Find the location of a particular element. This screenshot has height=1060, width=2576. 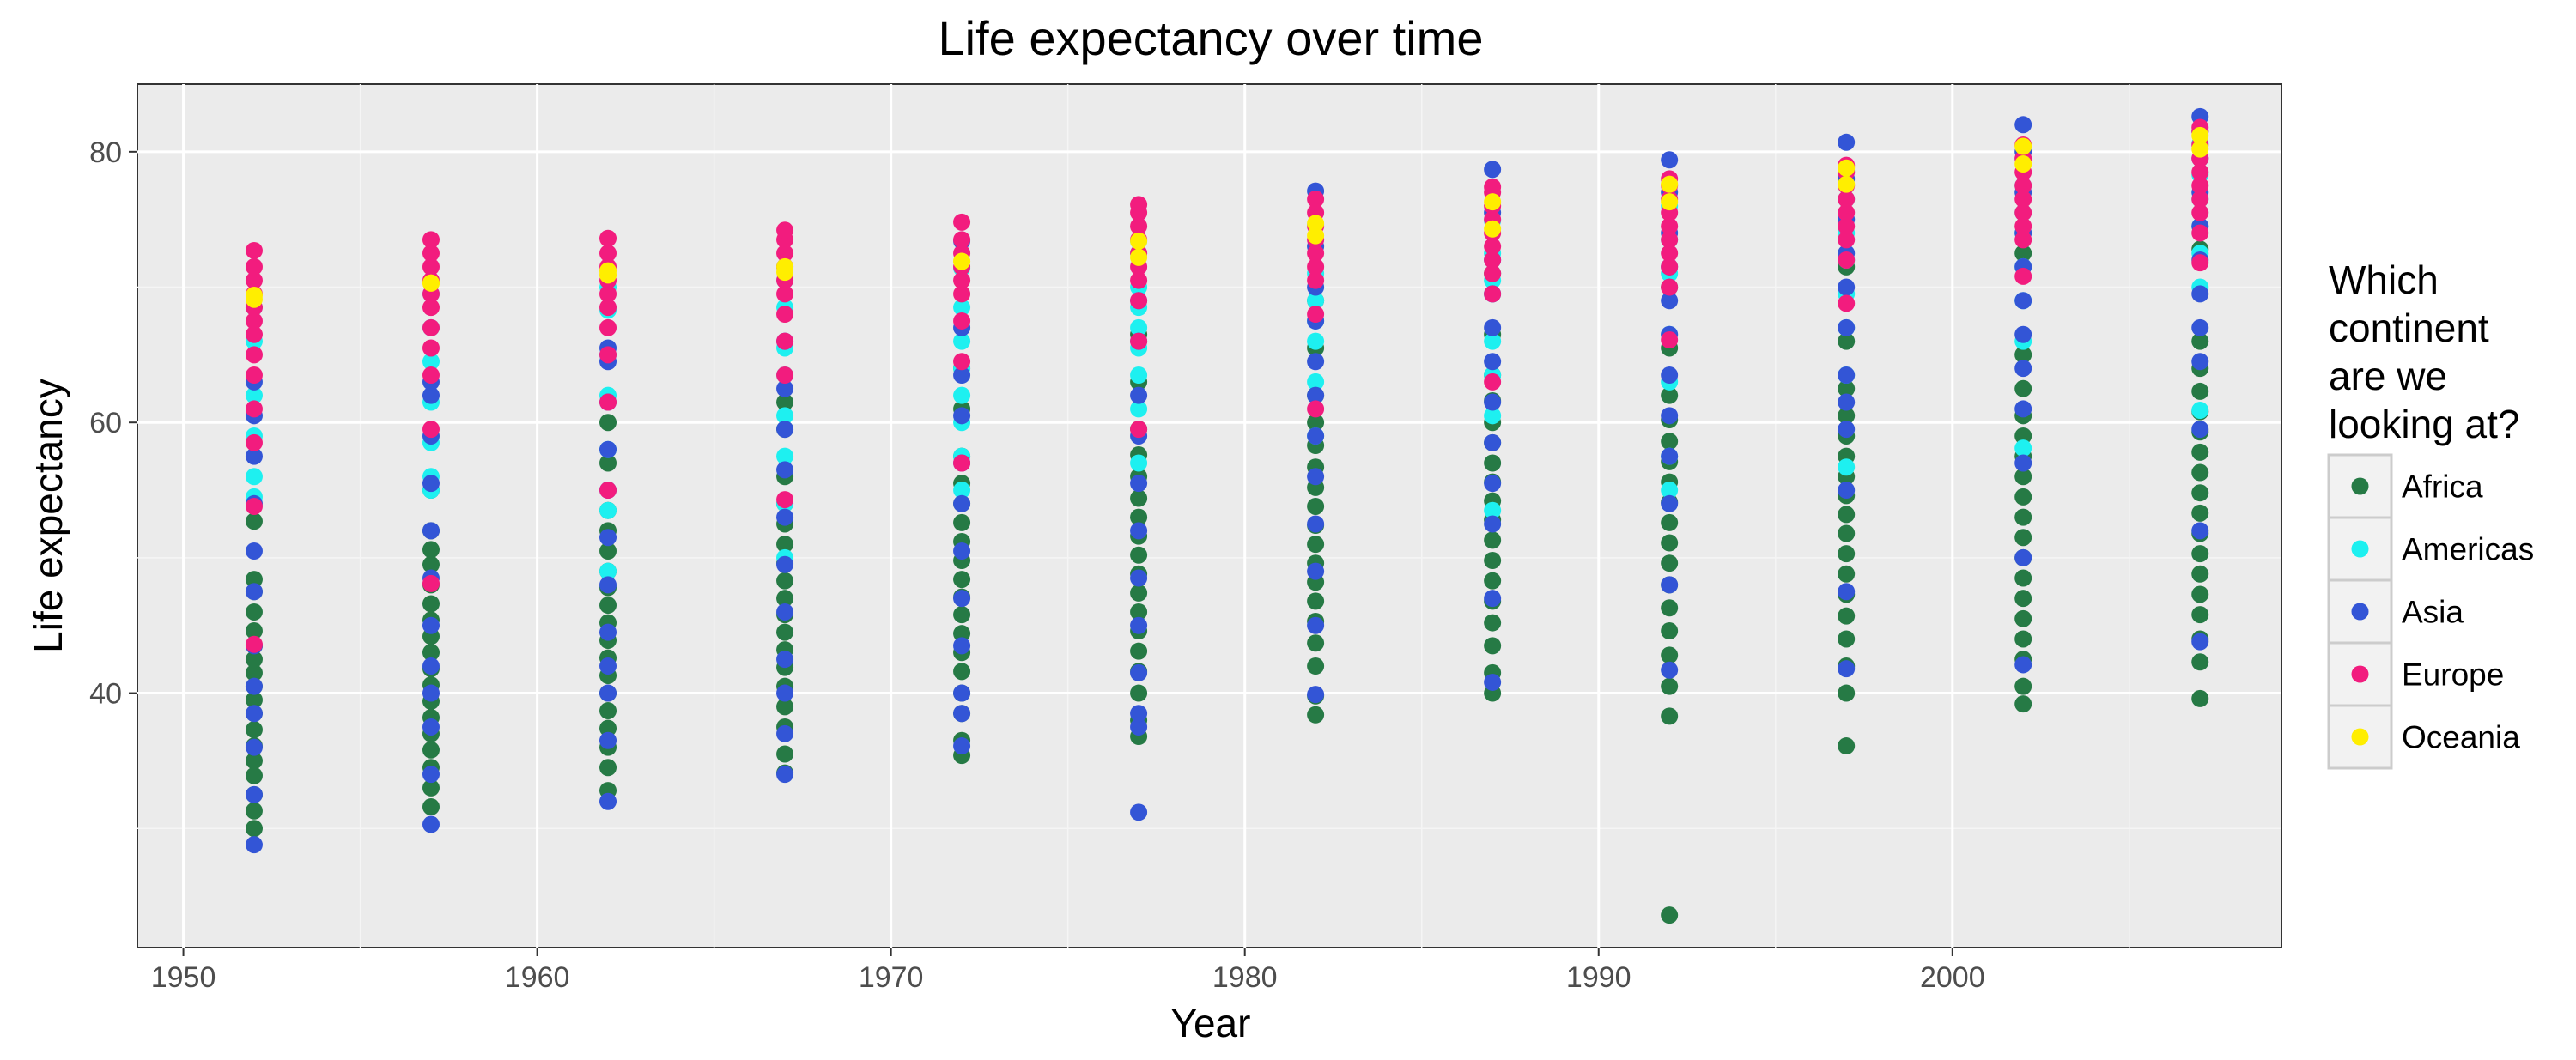

x-tick-label: 1950 is located at coordinates (183, 977).